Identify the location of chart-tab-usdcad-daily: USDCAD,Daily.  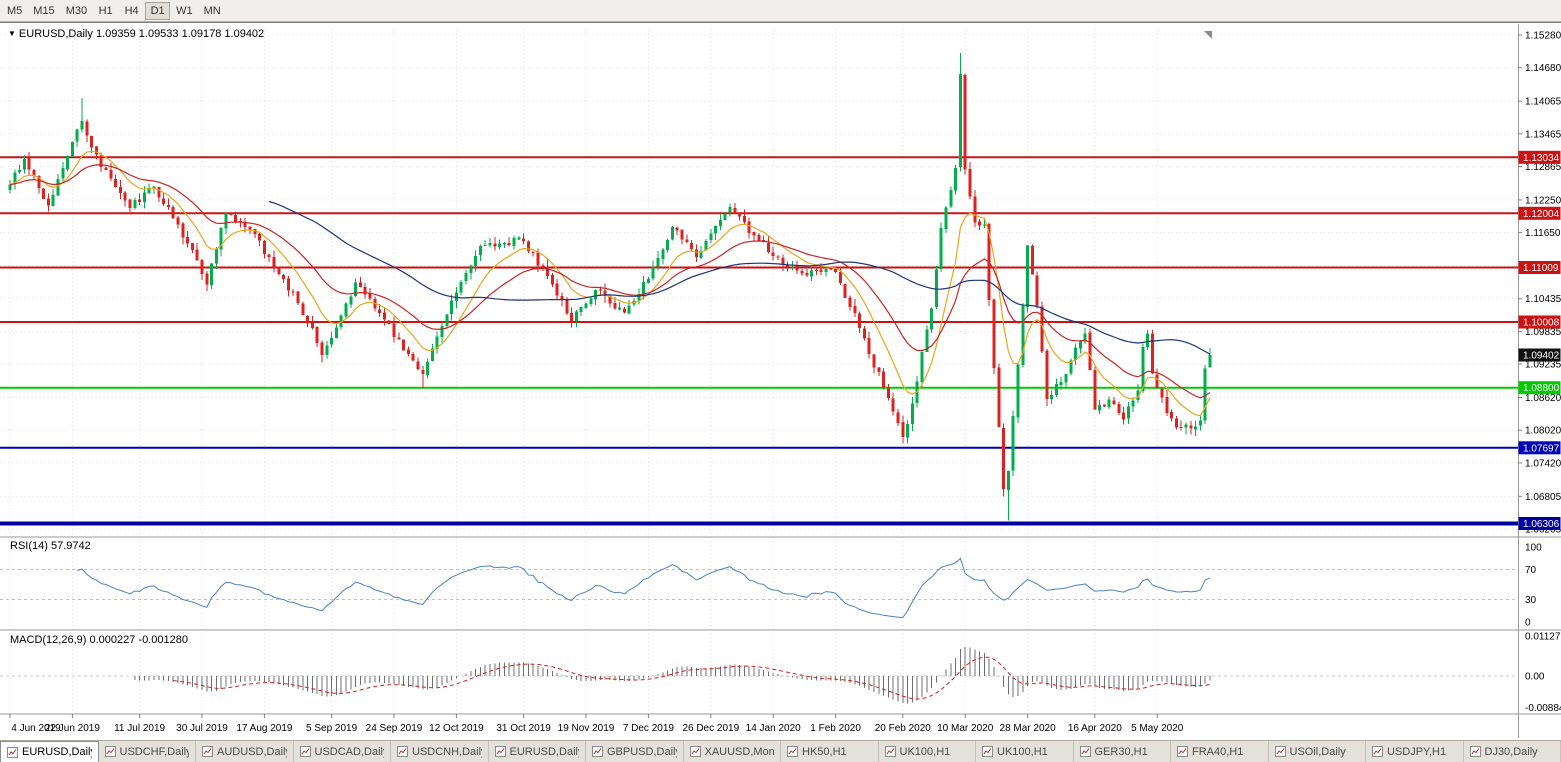
(342, 751).